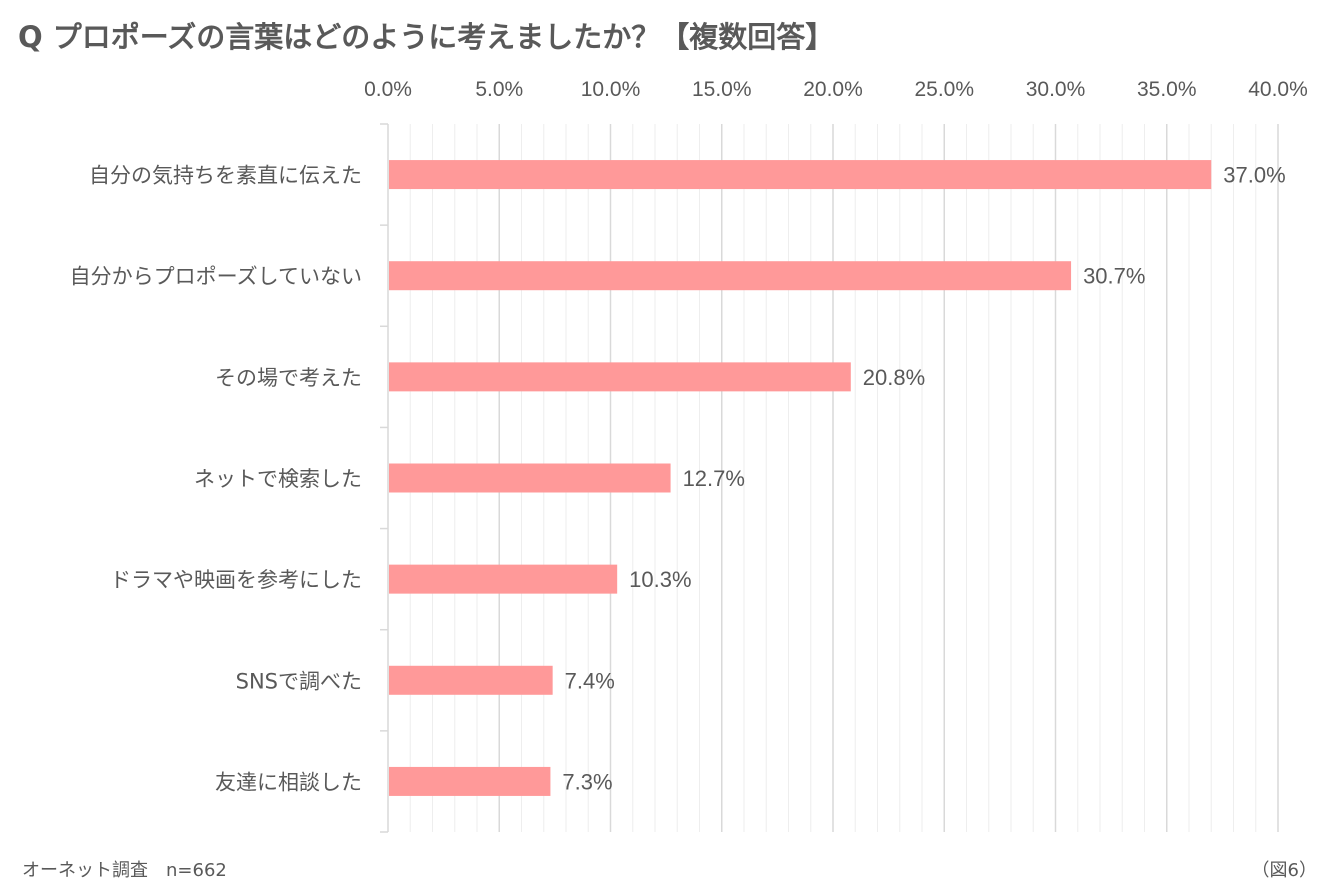 This screenshot has width=1339, height=894. I want to click on x-tick-label: 10.0%, so click(611, 89).